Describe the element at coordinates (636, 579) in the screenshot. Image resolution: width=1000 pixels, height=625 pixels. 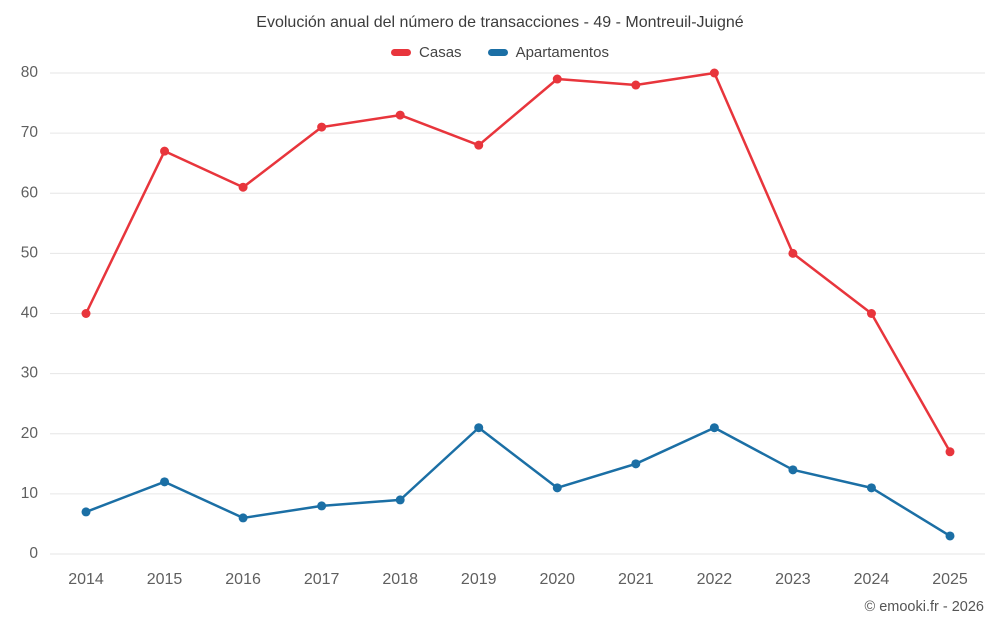
I see `x-axis-tick-label: 2021` at that location.